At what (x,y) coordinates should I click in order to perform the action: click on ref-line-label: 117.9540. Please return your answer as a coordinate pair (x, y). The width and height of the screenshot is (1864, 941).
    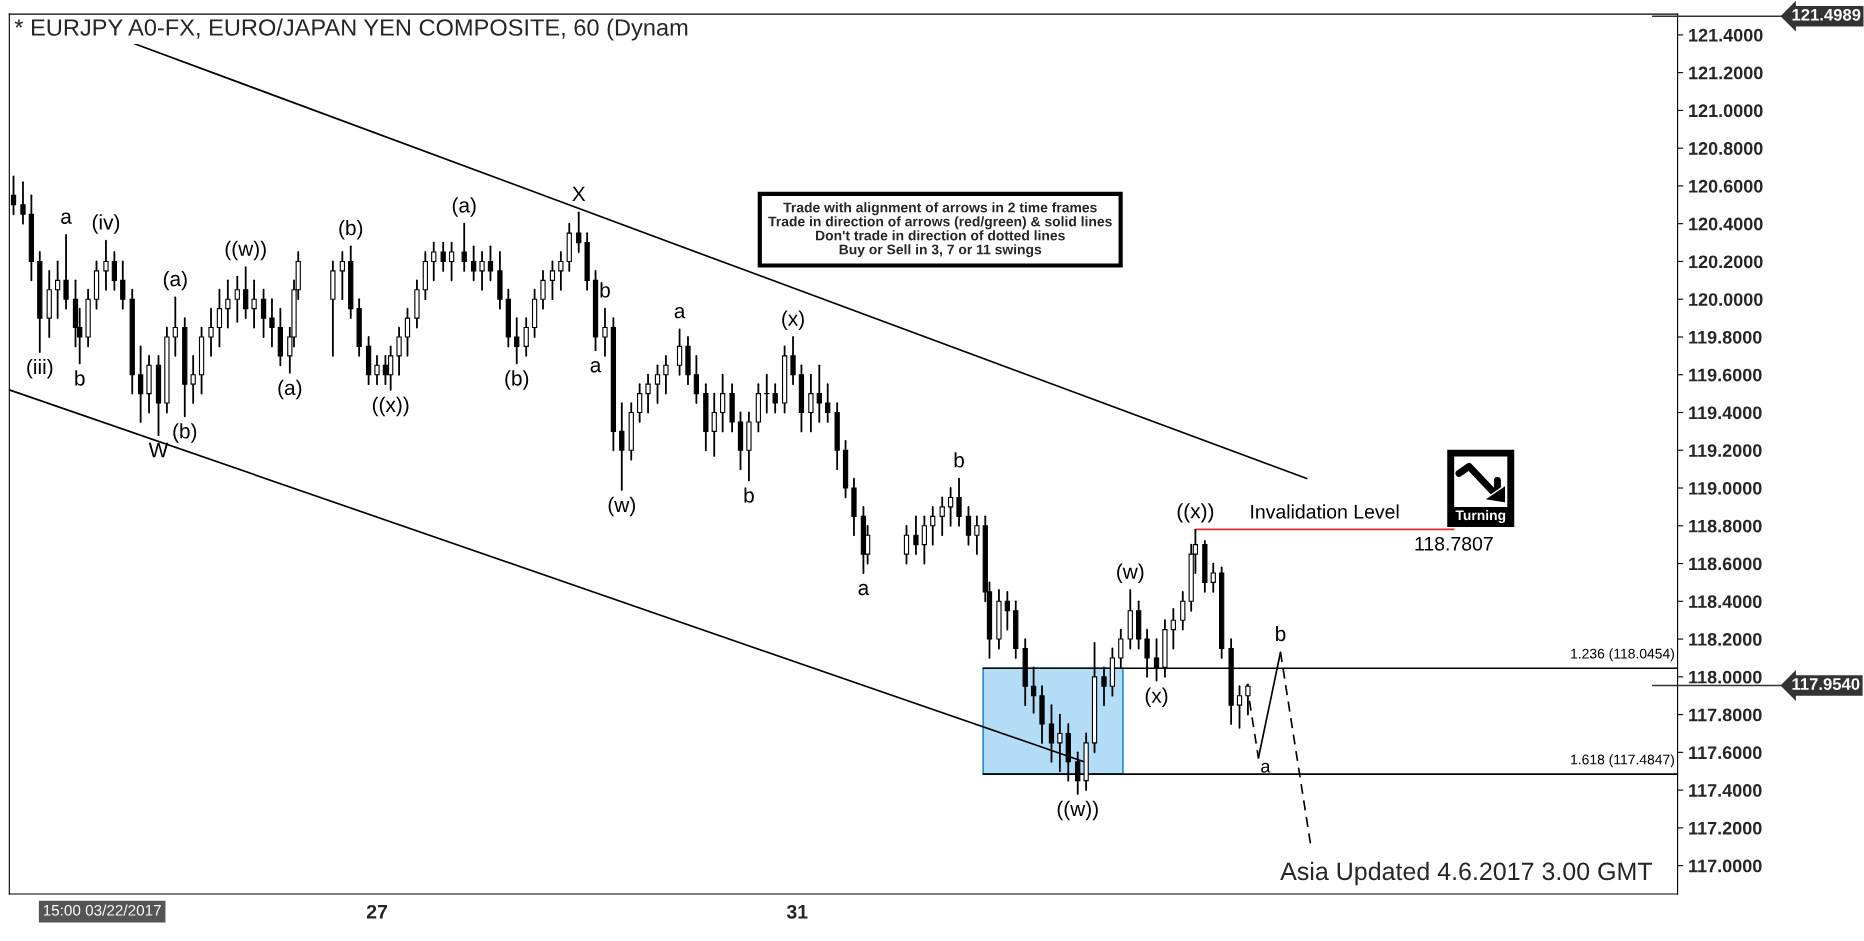
    Looking at the image, I should click on (1826, 684).